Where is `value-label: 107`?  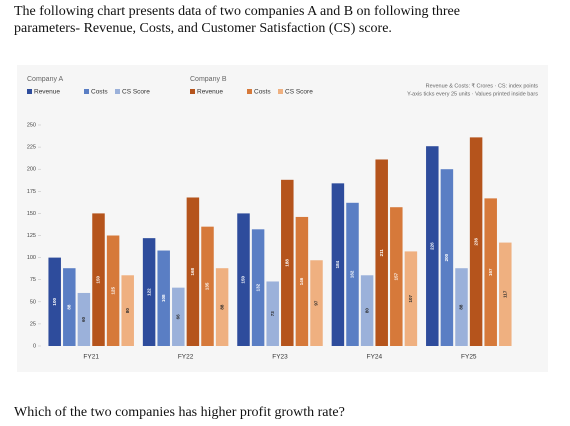 value-label: 107 is located at coordinates (410, 298).